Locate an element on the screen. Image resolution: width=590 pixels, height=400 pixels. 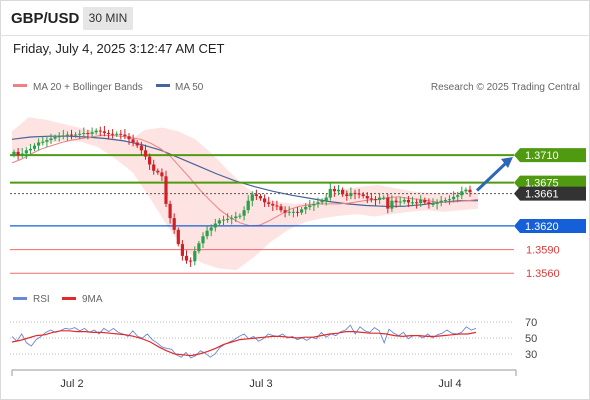
ma50-legend-label: MA 50 is located at coordinates (189, 87).